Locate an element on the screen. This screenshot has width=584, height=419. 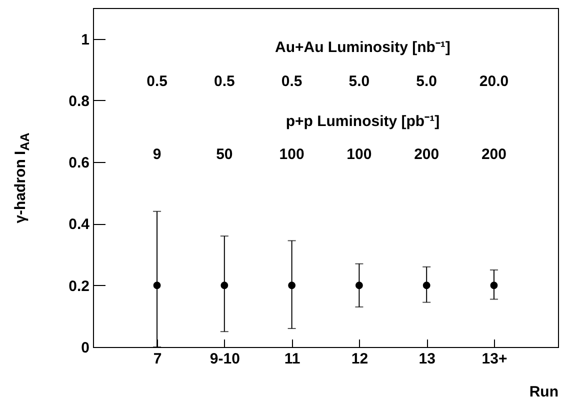
annotation: 20.0 is located at coordinates (494, 81).